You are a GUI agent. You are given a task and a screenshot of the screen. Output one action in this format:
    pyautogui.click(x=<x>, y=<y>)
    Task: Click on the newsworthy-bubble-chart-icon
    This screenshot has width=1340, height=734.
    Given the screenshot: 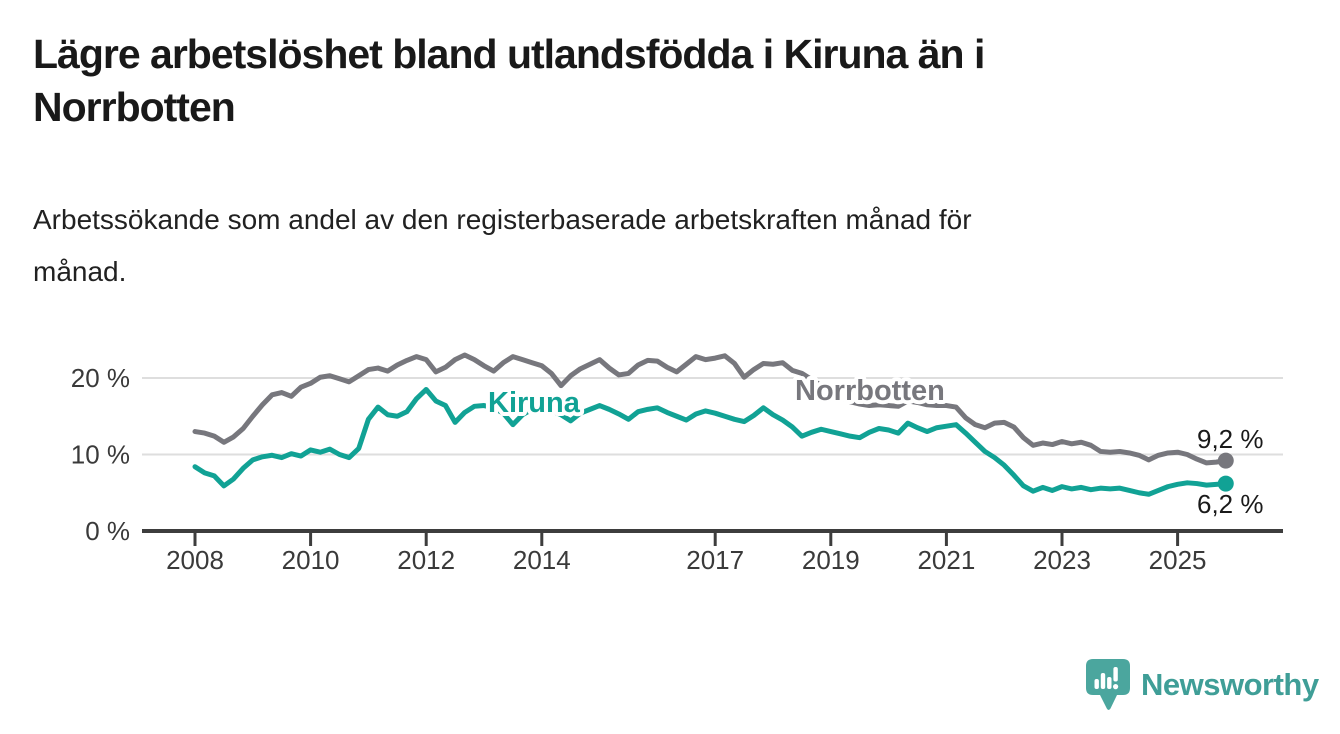 What is the action you would take?
    pyautogui.click(x=1108, y=684)
    